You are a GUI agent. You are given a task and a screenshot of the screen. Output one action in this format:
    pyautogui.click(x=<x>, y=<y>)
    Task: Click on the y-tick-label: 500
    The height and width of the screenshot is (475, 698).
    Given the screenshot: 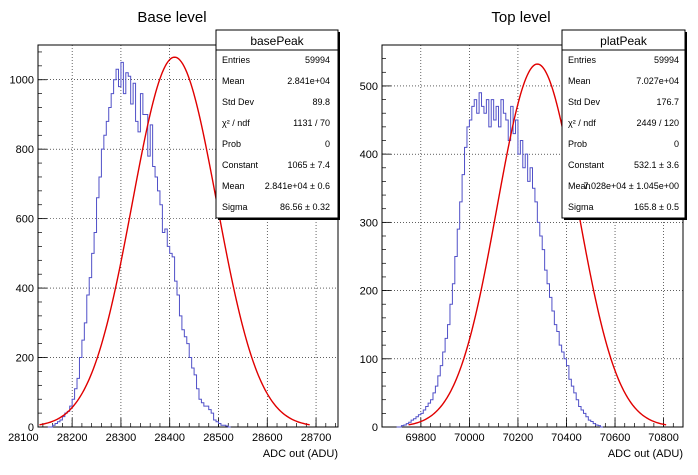 What is the action you would take?
    pyautogui.click(x=369, y=87)
    